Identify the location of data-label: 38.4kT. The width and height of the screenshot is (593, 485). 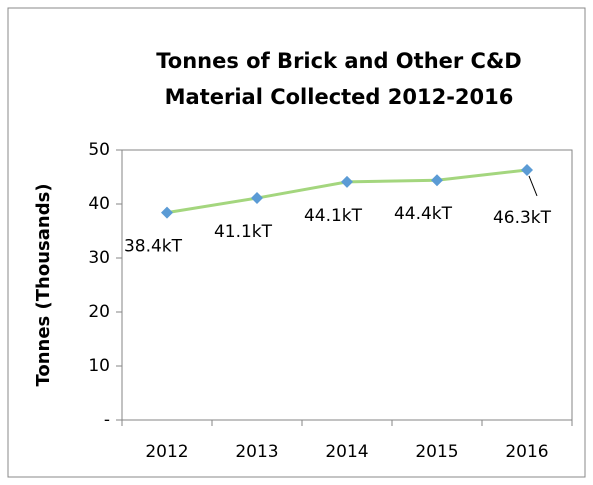
(153, 247).